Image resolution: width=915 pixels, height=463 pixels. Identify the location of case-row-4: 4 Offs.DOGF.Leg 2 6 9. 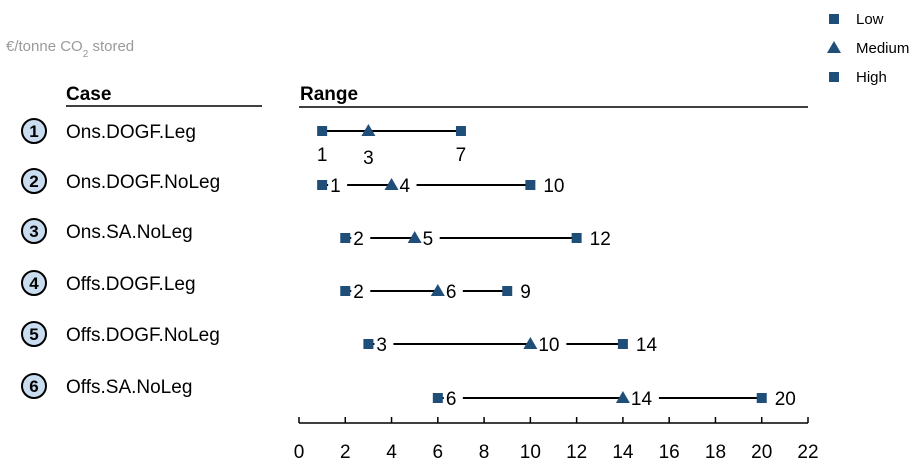
(276, 286).